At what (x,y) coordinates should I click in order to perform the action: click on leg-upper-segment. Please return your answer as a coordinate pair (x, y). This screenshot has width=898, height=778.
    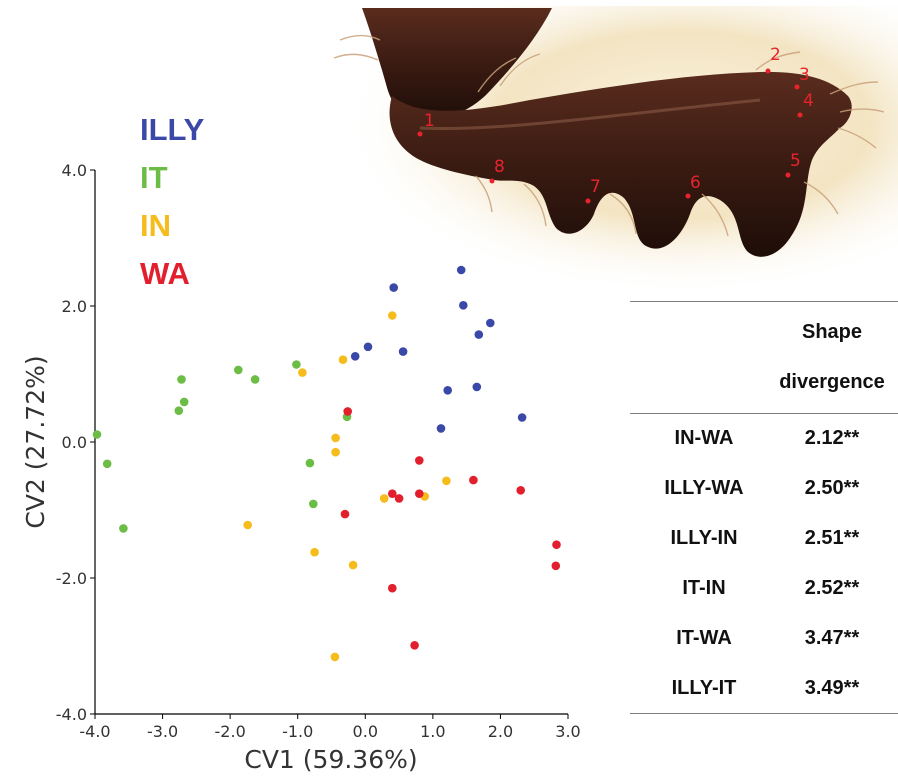
    Looking at the image, I should click on (457, 64).